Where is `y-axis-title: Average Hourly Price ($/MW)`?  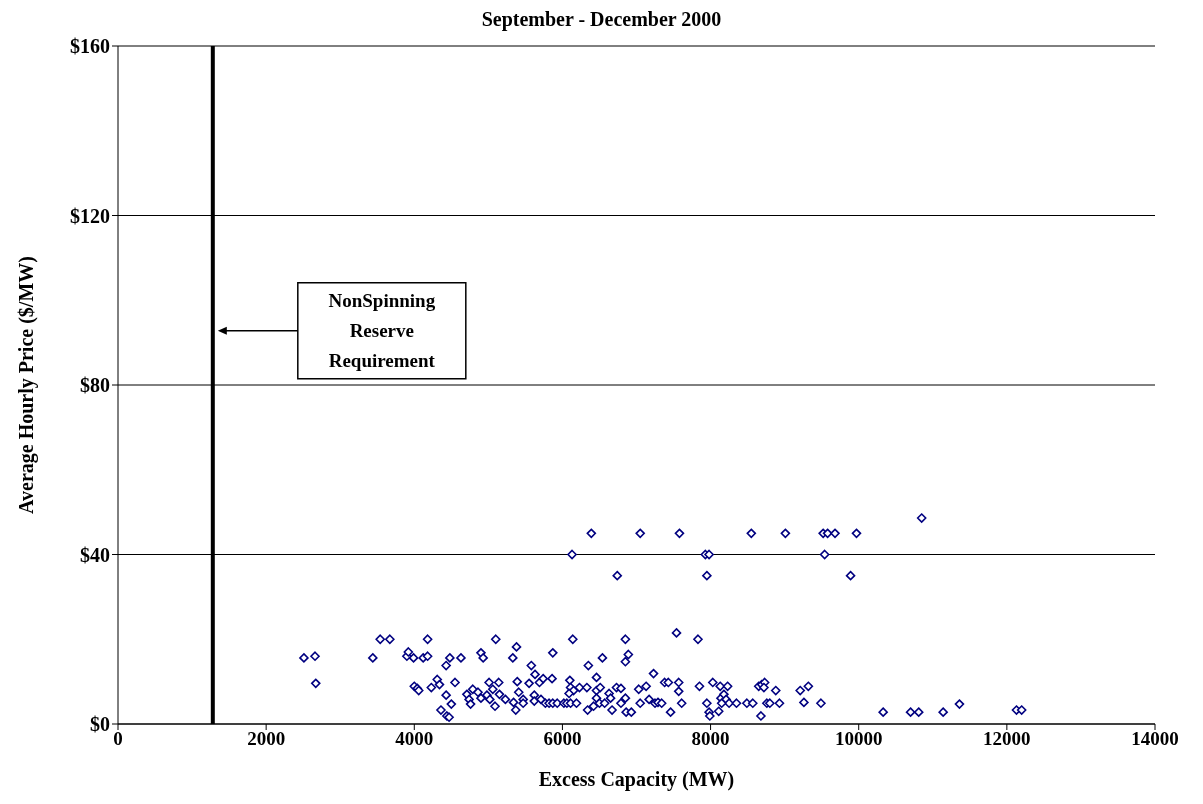 y-axis-title: Average Hourly Price ($/MW) is located at coordinates (27, 385).